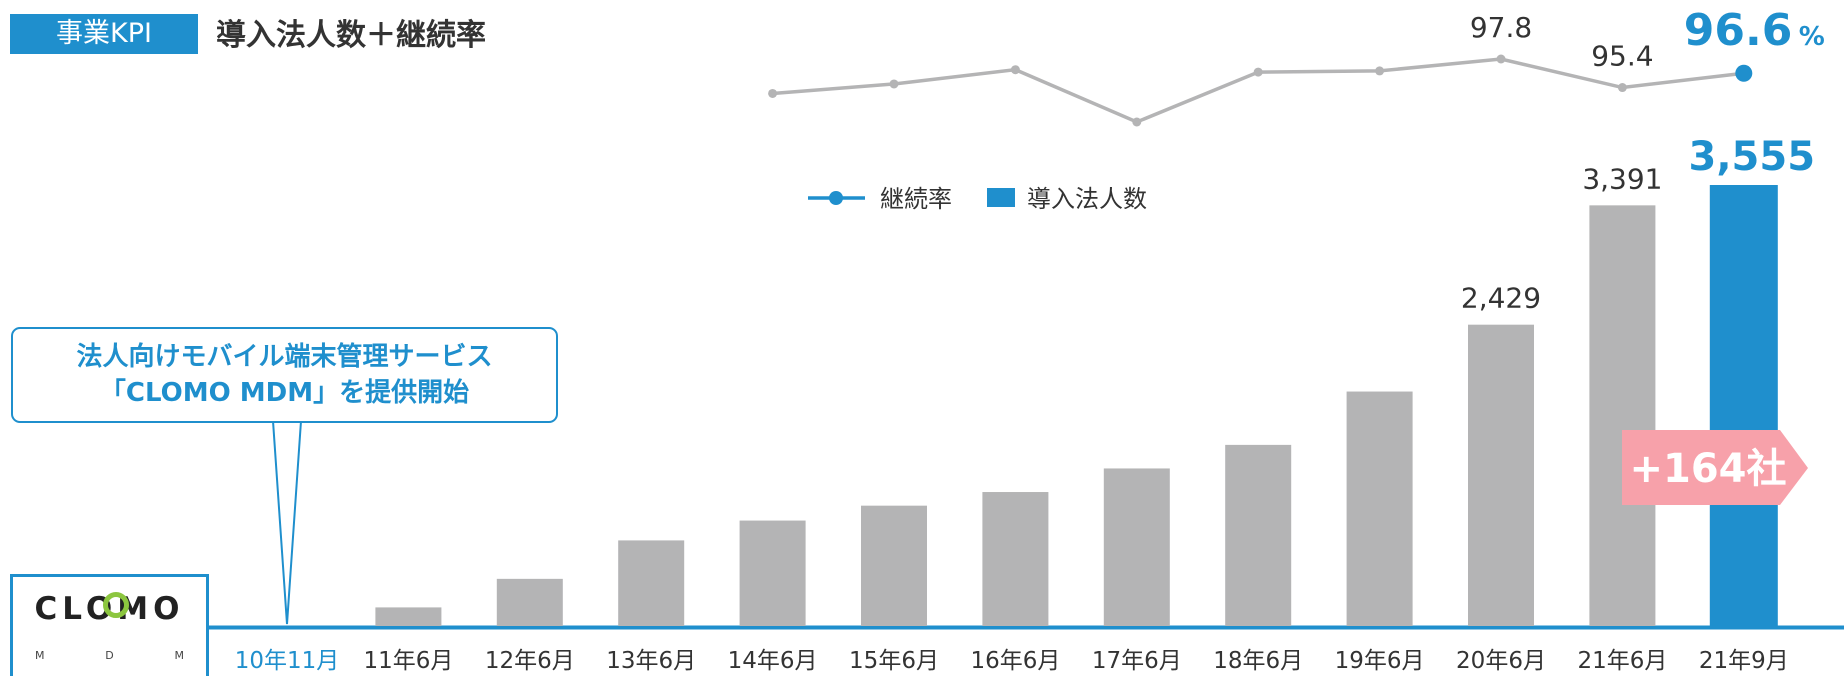 The width and height of the screenshot is (1844, 676). Describe the element at coordinates (351, 35) in the screenshot. I see `page-title: 導入法人数＋継続率` at that location.